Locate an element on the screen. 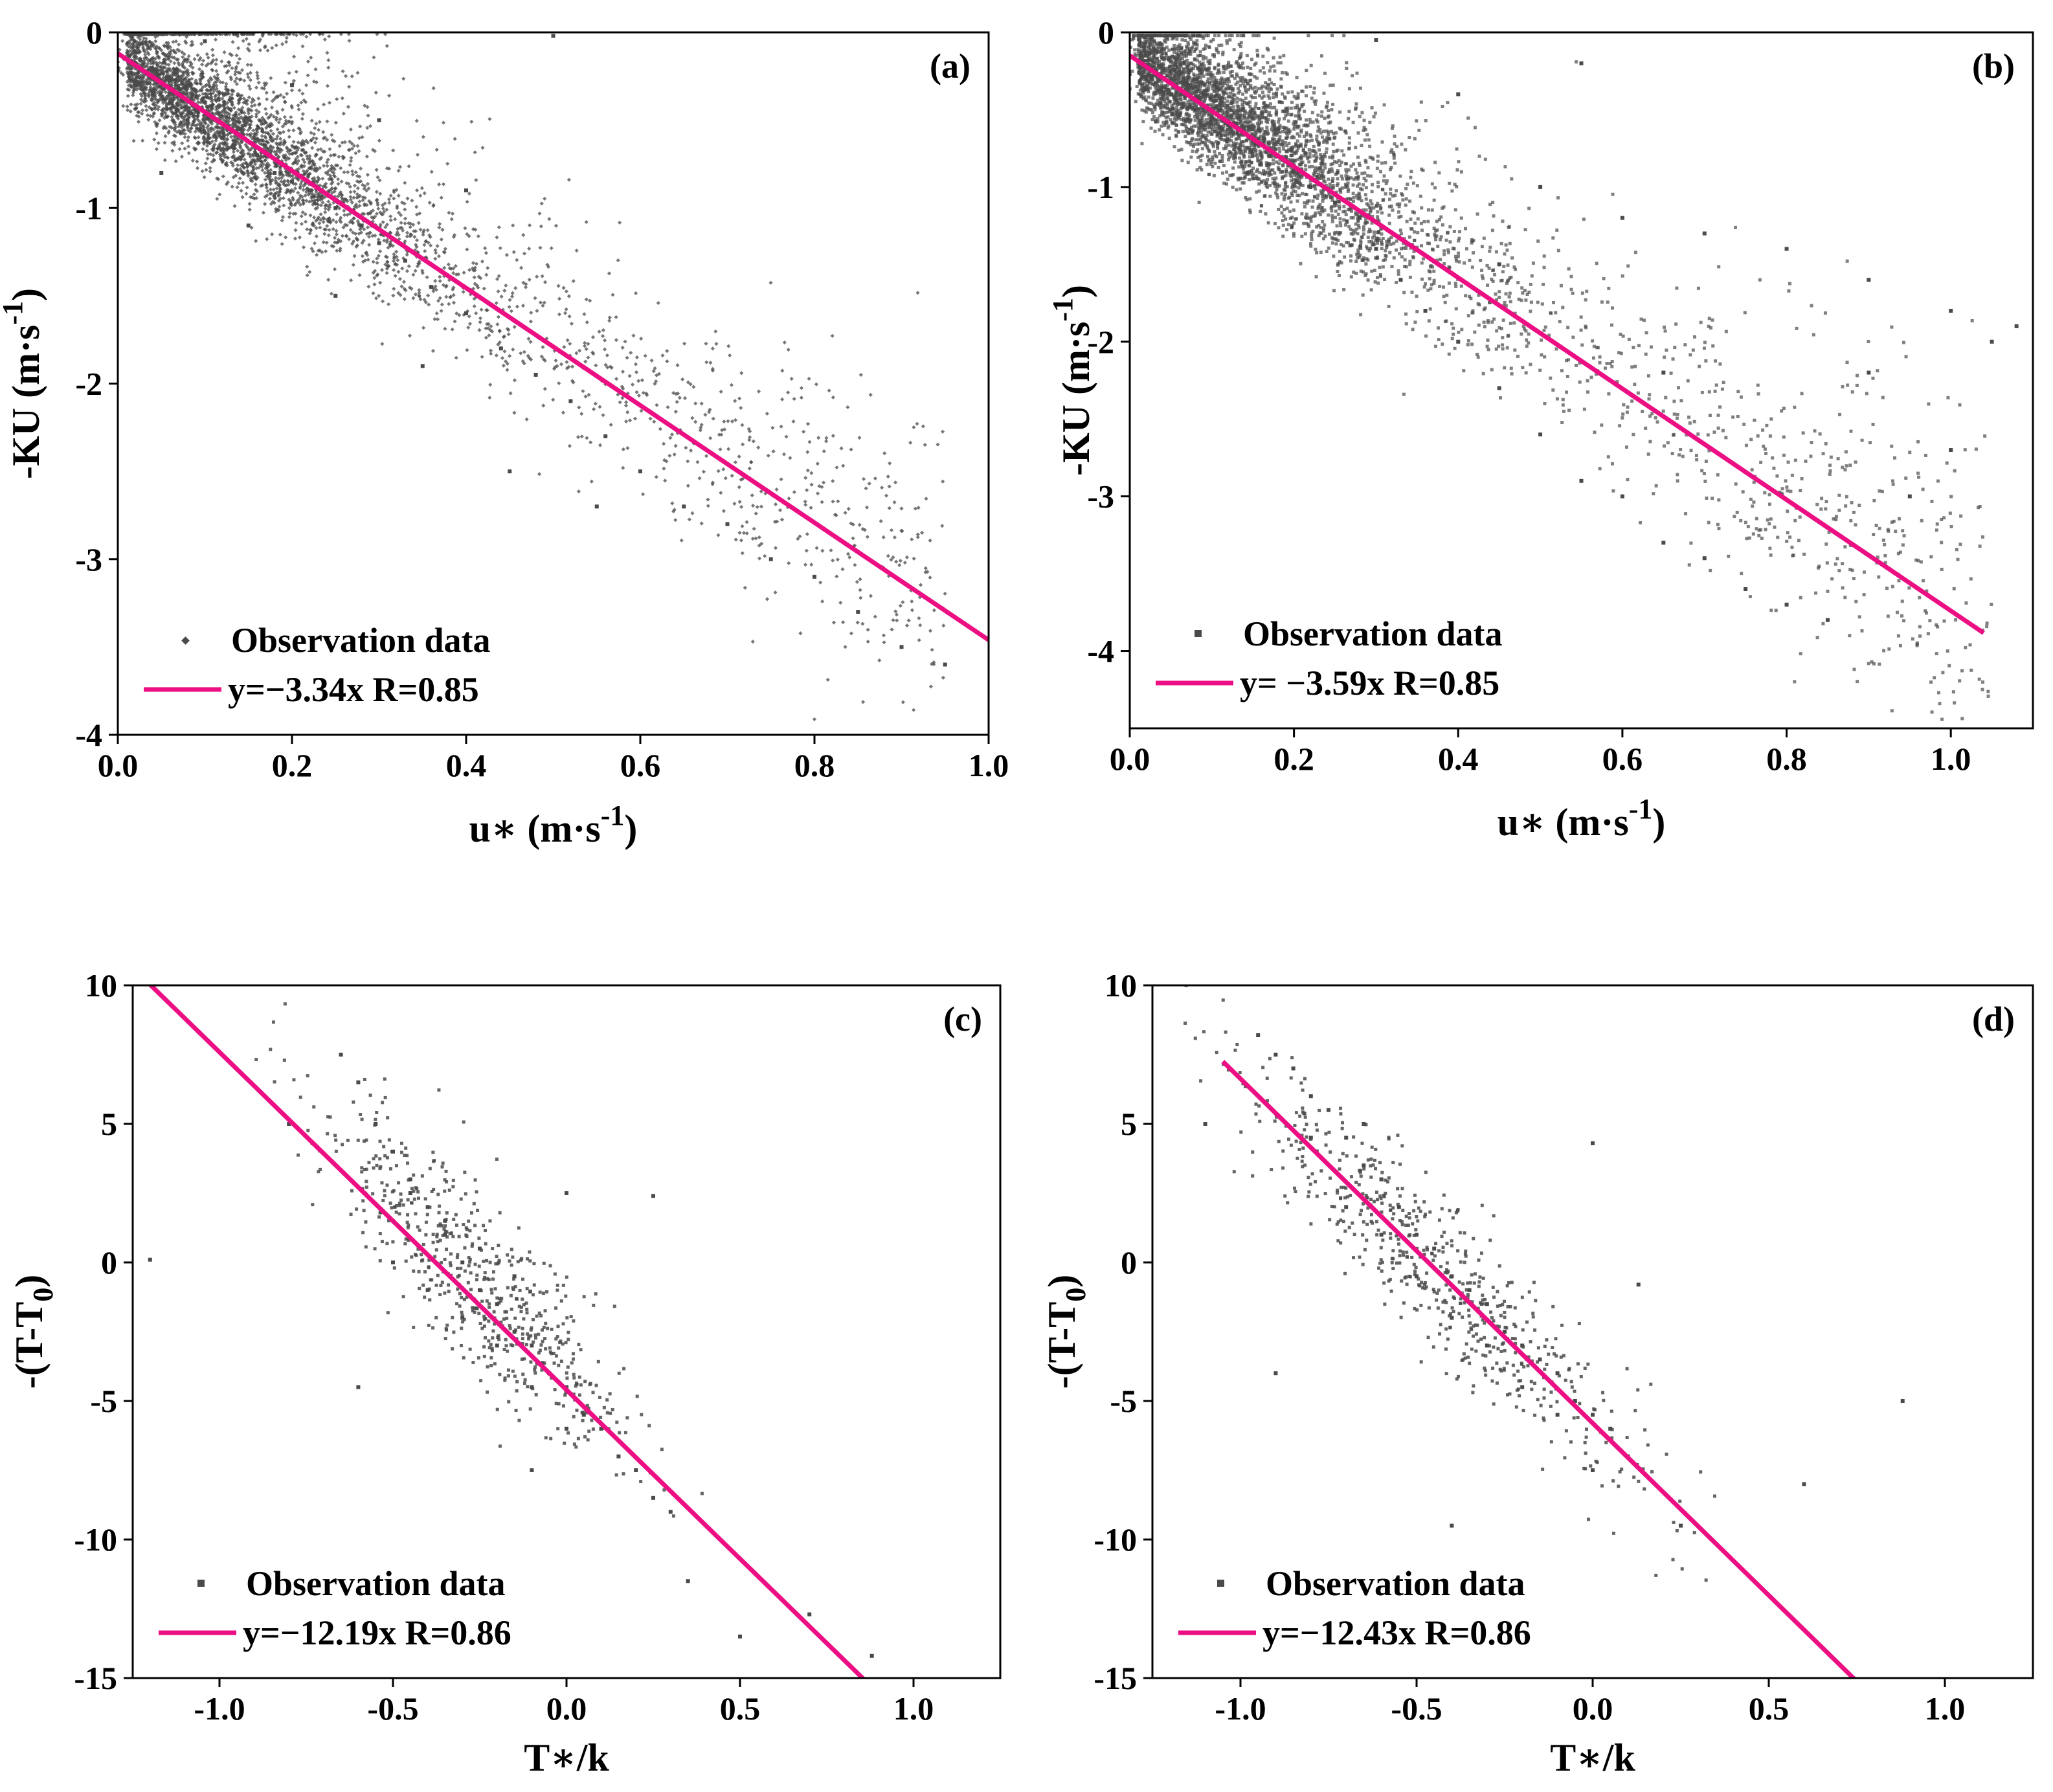 The height and width of the screenshot is (1792, 2053). y-axis-title: -KU (m·s-1) is located at coordinates (23, 384).